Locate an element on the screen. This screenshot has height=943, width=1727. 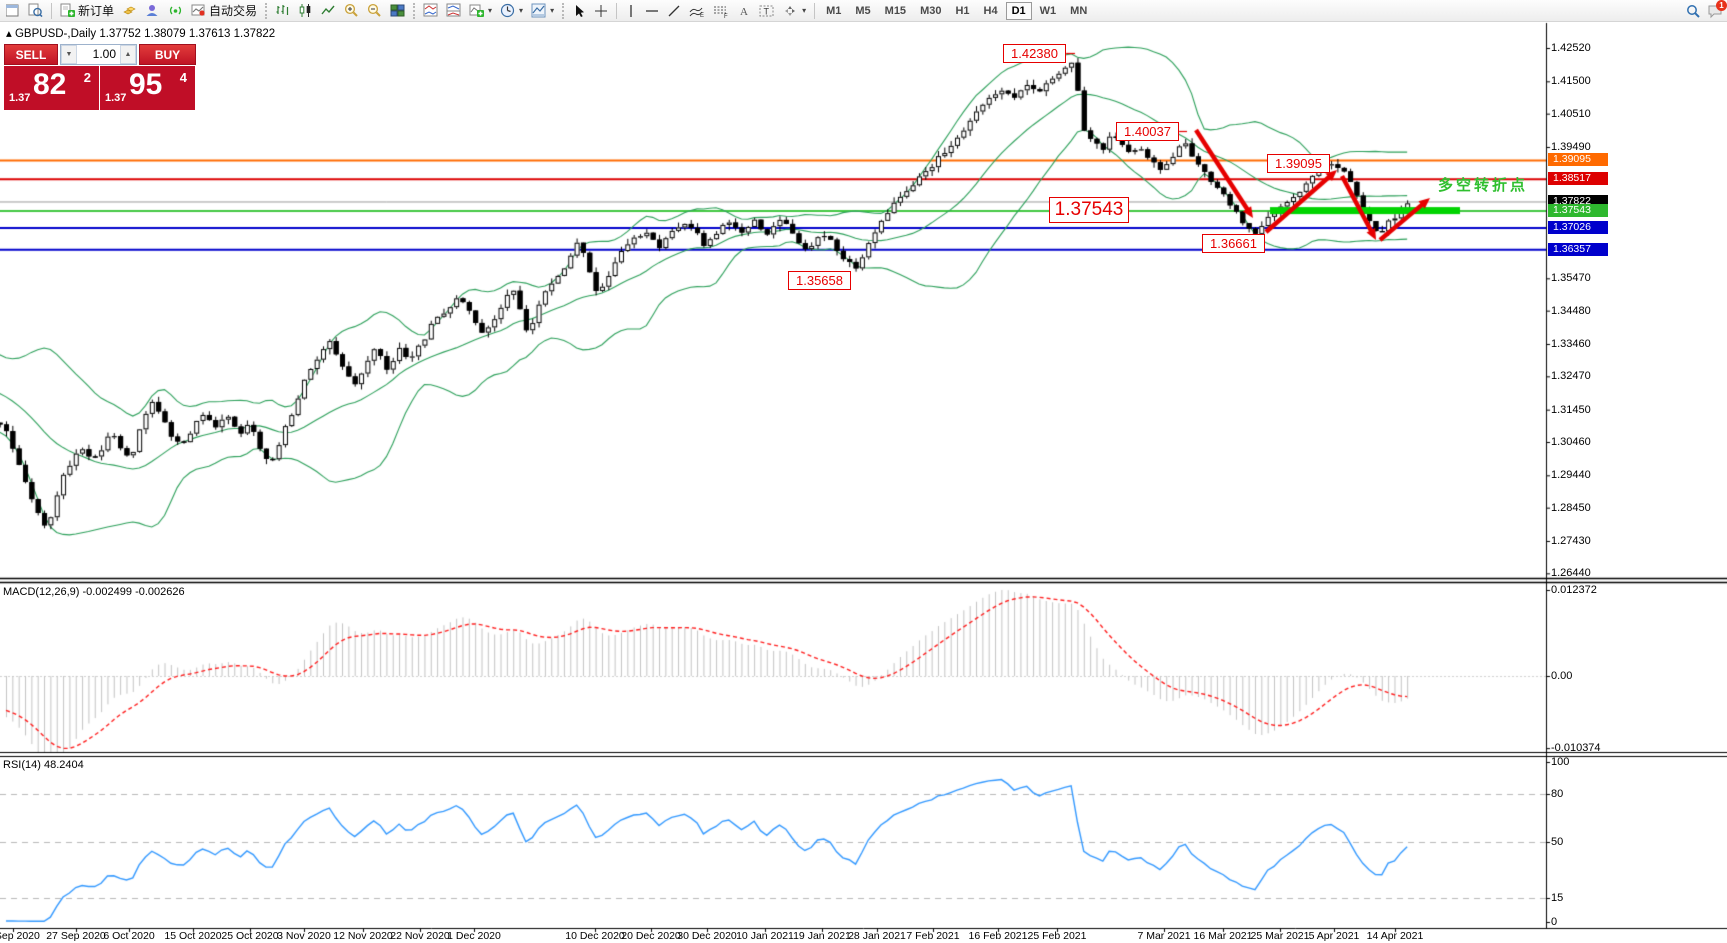
one-click-trade-panel: SELL ▼ 1.00 ▲ BUY 1.37 82 2 1.37 95 4 is located at coordinates (100, 77).